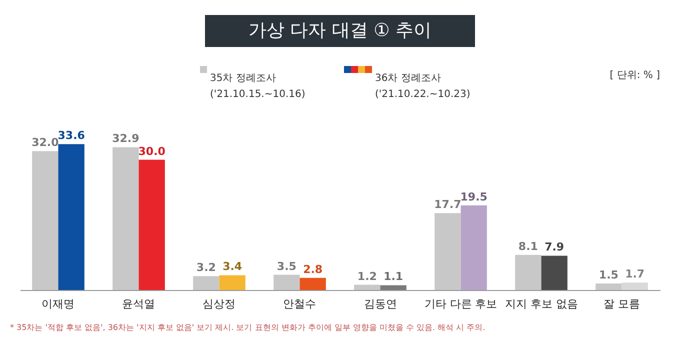 The image size is (680, 339). What do you see at coordinates (286, 266) in the screenshot?
I see `data-label: 3.5` at bounding box center [286, 266].